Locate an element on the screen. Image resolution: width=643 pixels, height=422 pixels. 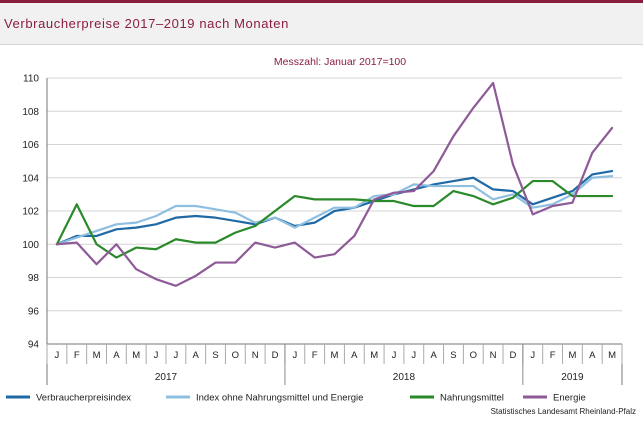
top-accent-rule is located at coordinates (321, 1).